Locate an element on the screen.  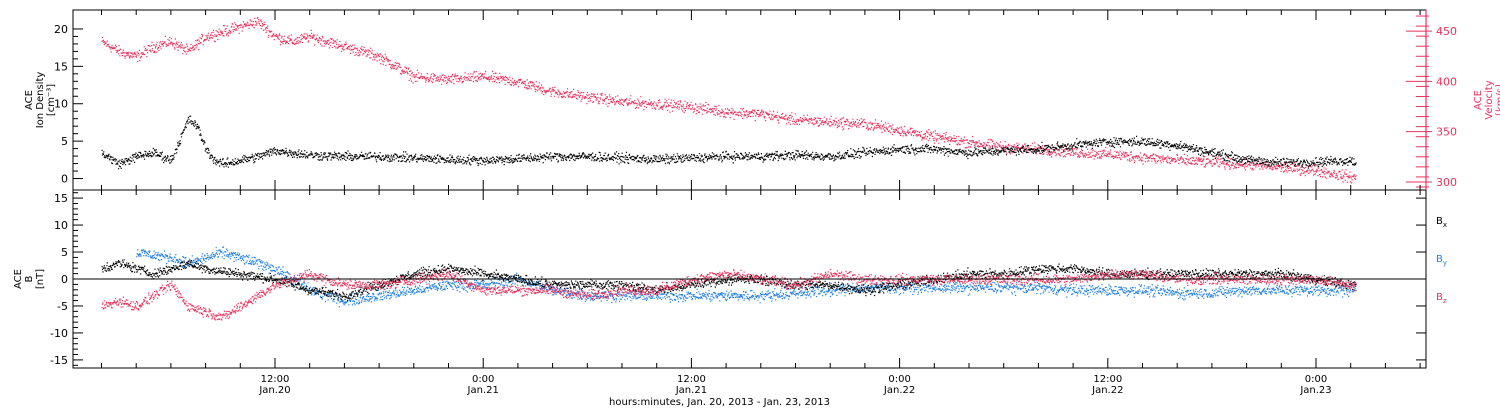
x-tick-date-label: Jan.20 is located at coordinates (274, 390).